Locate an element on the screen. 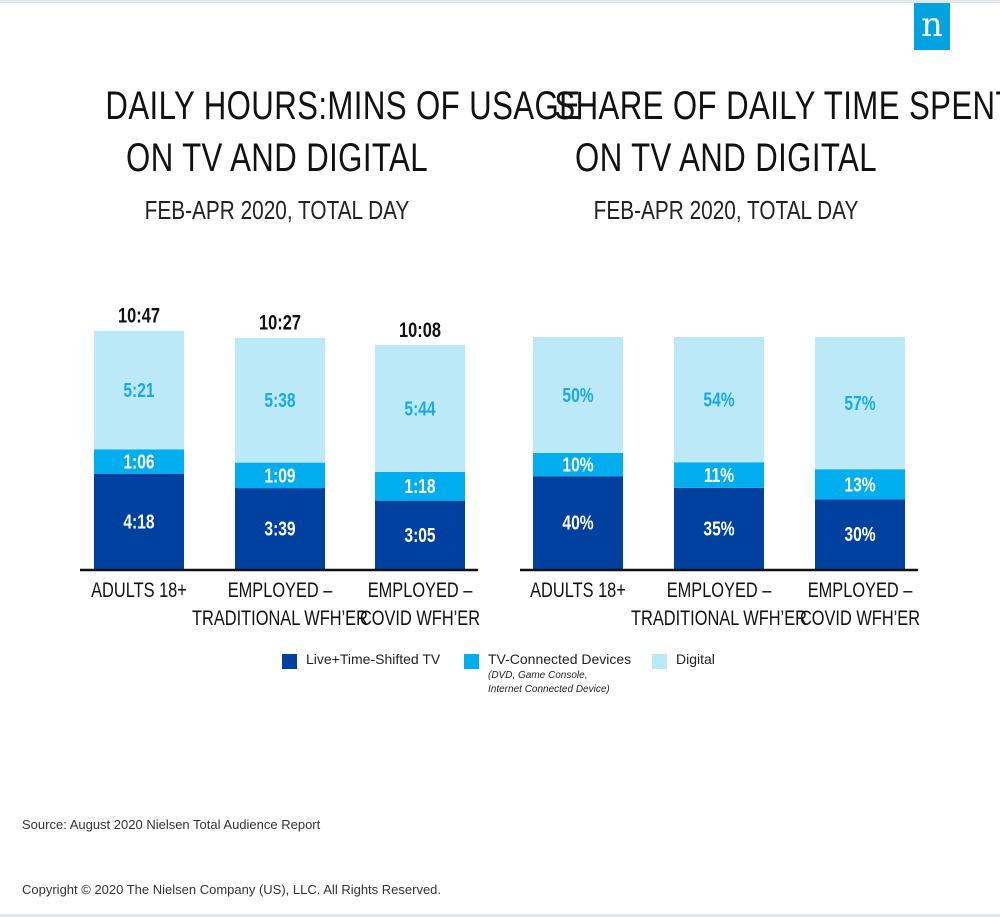 This screenshot has height=917, width=1000. legend-note-devices-1: (DVD, Game Console, is located at coordinates (538, 675).